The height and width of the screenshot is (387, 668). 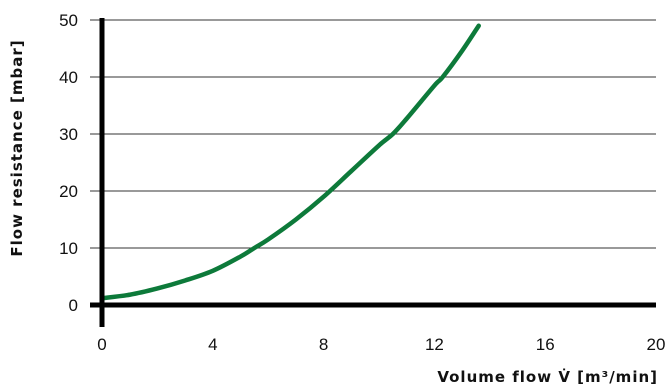 What do you see at coordinates (68, 163) in the screenshot?
I see `y-tick-labels: 0 10 20 30 40 50` at bounding box center [68, 163].